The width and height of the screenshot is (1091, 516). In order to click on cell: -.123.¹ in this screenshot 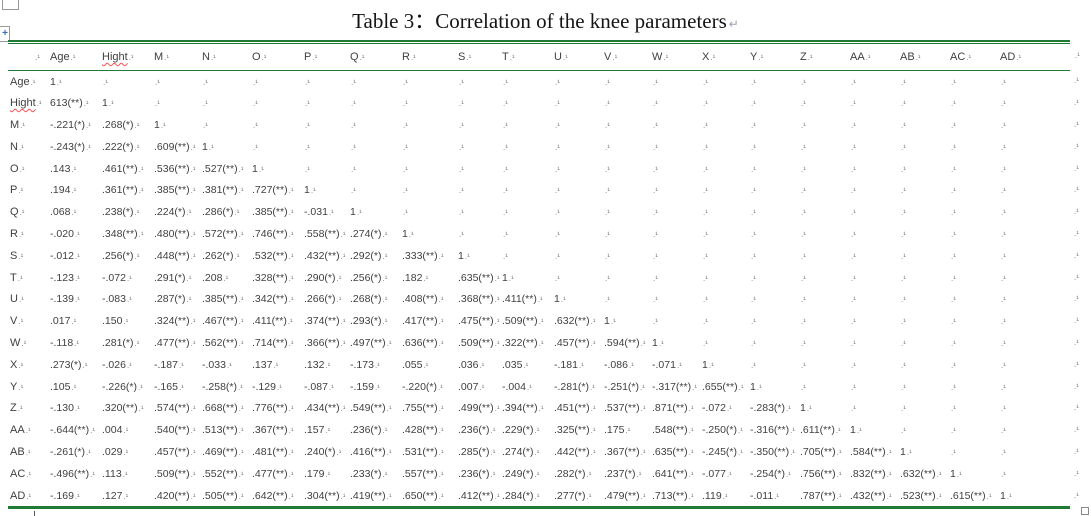, I will do `click(74, 278)`.